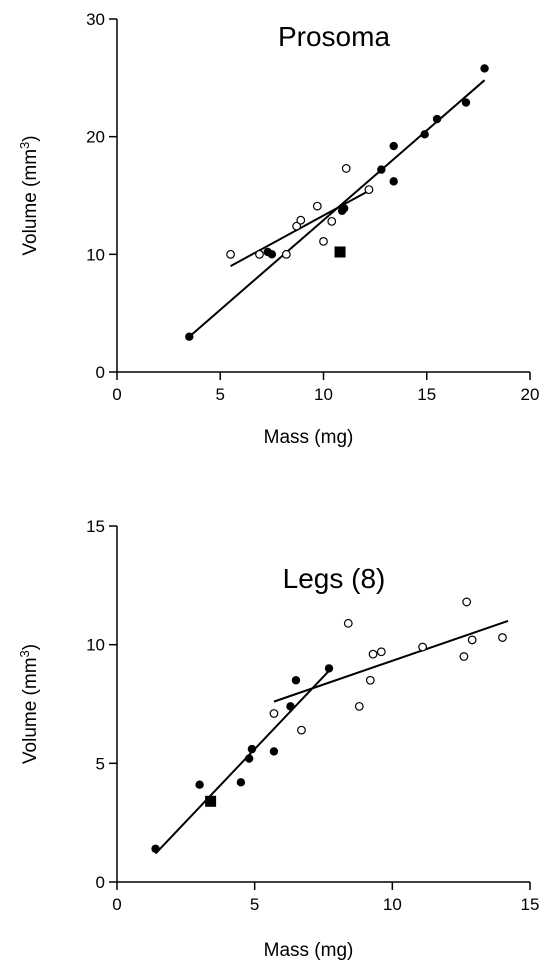 The image size is (544, 970). I want to click on y-tick-label: 20, so click(95, 137).